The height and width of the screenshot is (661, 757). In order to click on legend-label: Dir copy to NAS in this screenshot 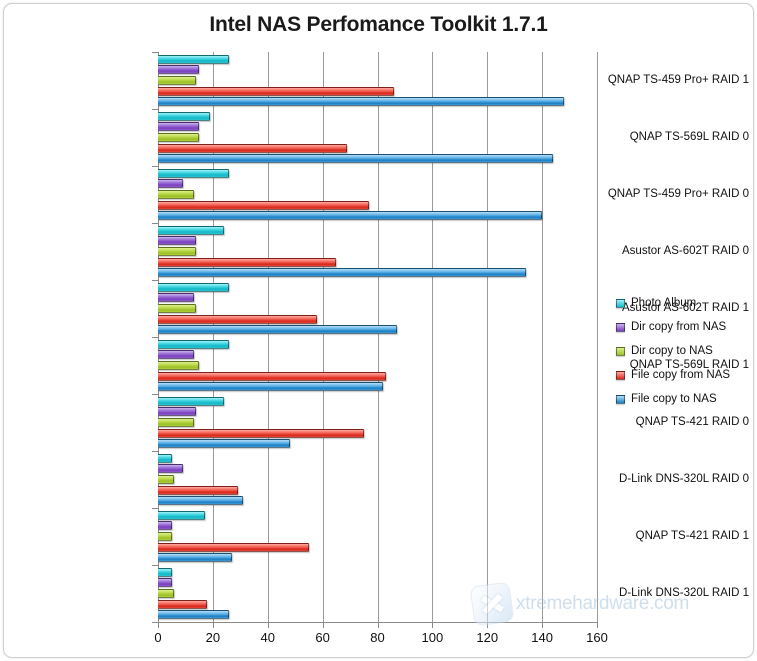, I will do `click(672, 351)`.